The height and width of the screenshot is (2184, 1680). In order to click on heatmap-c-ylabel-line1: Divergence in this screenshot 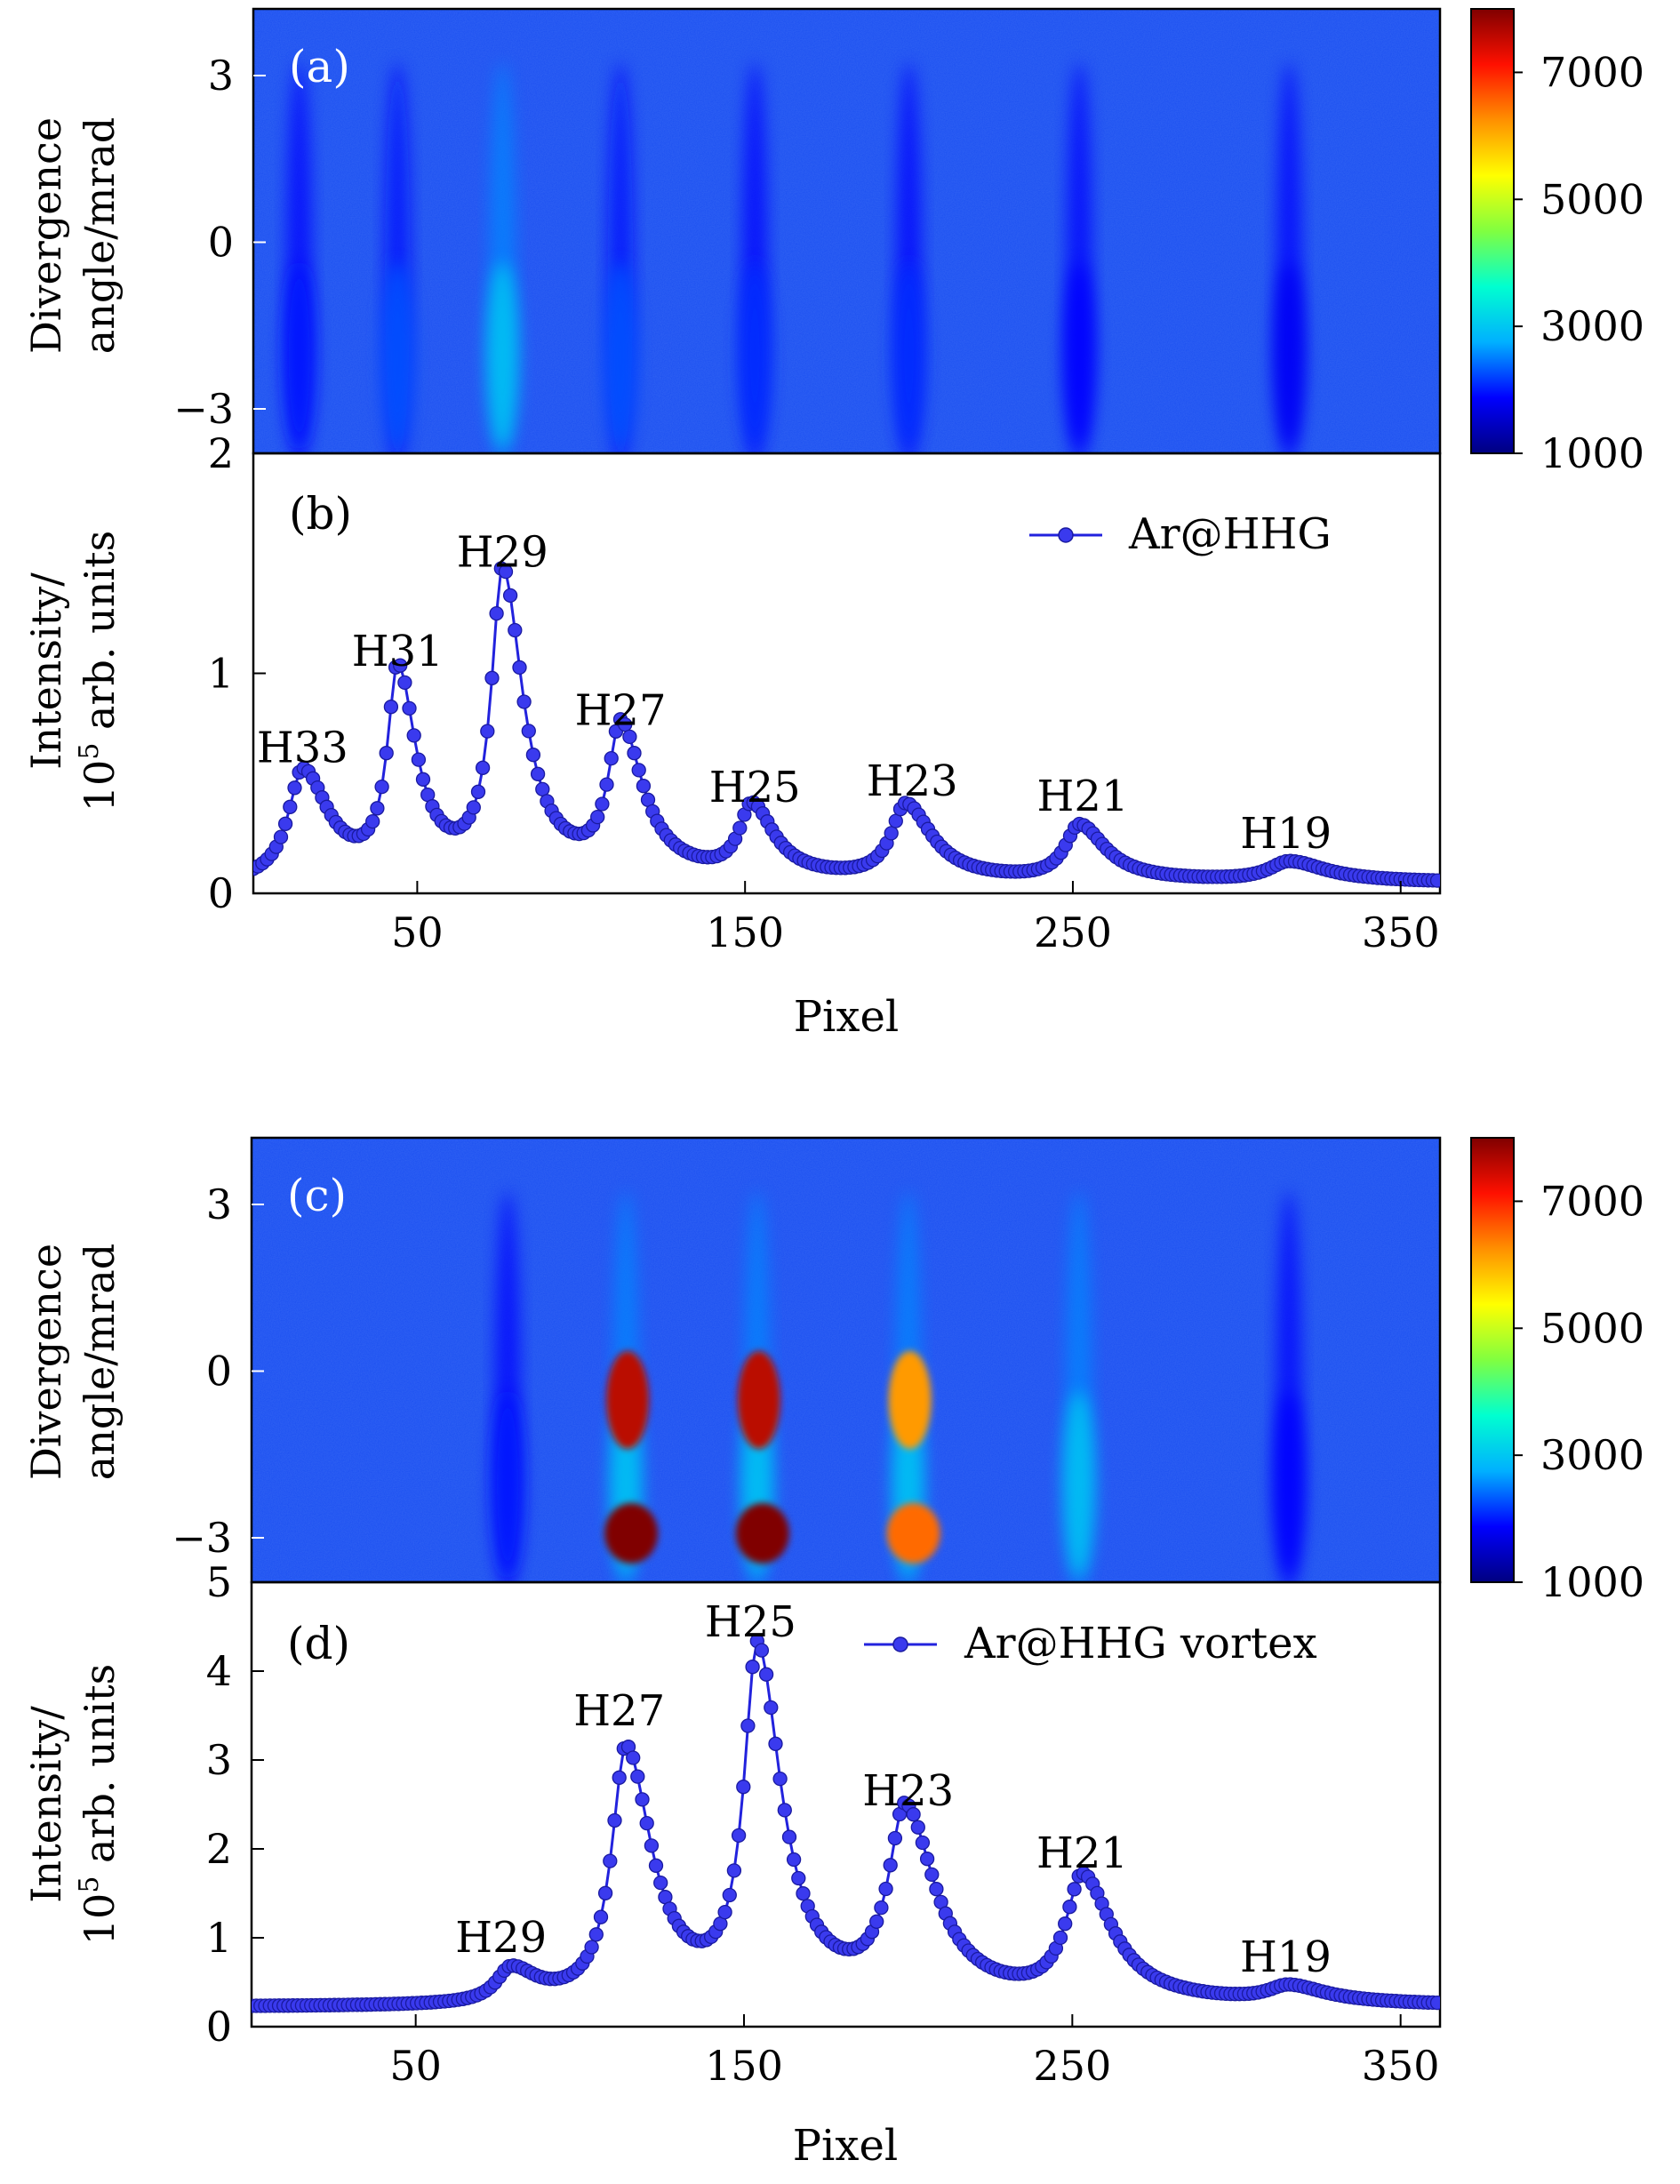, I will do `click(46, 1362)`.